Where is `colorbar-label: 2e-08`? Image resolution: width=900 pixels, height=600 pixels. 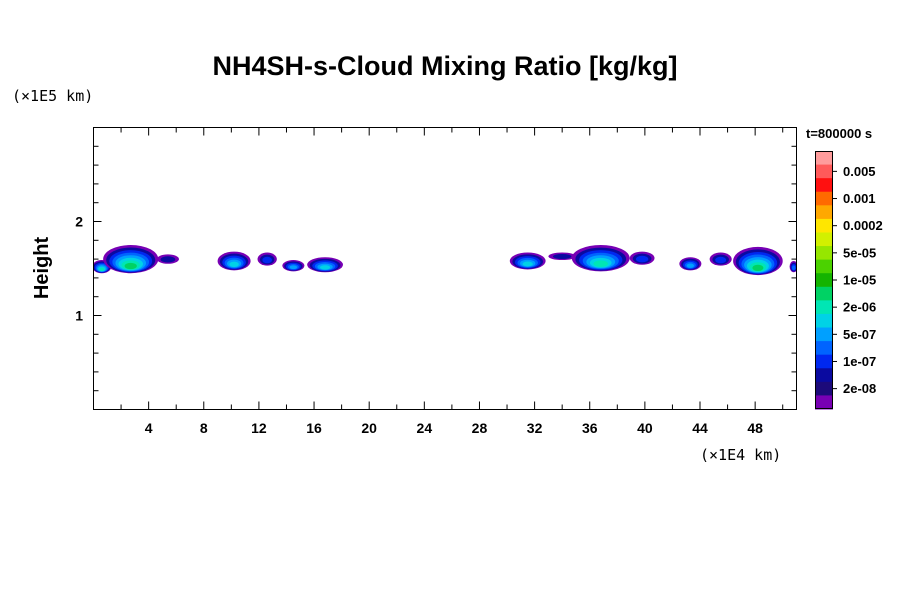 colorbar-label: 2e-08 is located at coordinates (859, 388).